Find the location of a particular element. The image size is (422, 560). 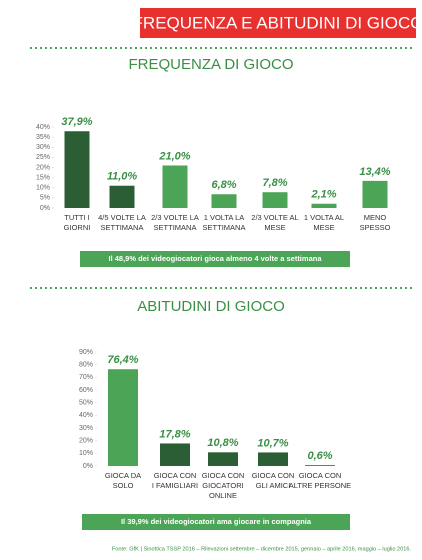

x-tick-label: GIOCA DA is located at coordinates (123, 475).